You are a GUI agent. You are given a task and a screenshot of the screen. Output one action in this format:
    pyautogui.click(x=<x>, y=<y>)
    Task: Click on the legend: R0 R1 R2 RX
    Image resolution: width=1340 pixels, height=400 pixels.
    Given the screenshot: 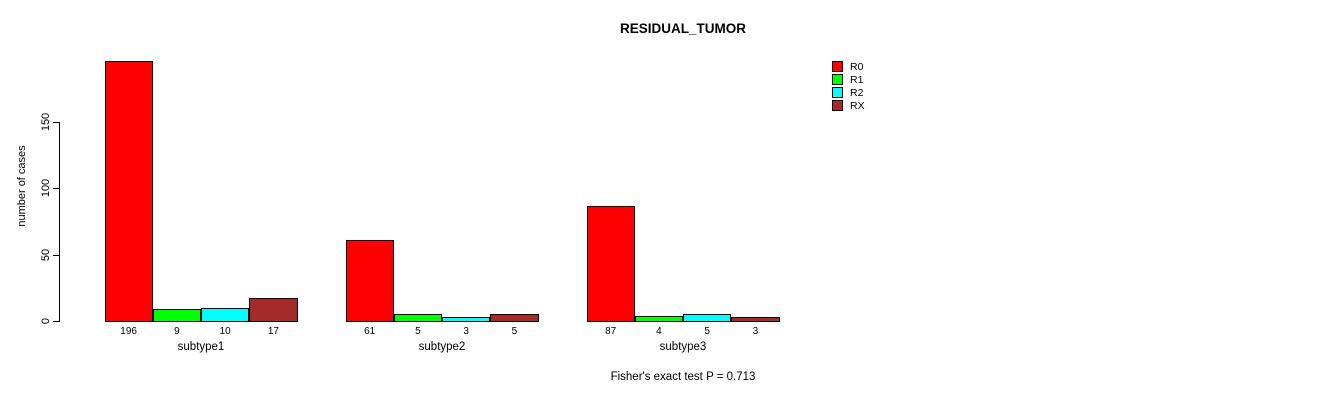 What is the action you would take?
    pyautogui.click(x=848, y=86)
    